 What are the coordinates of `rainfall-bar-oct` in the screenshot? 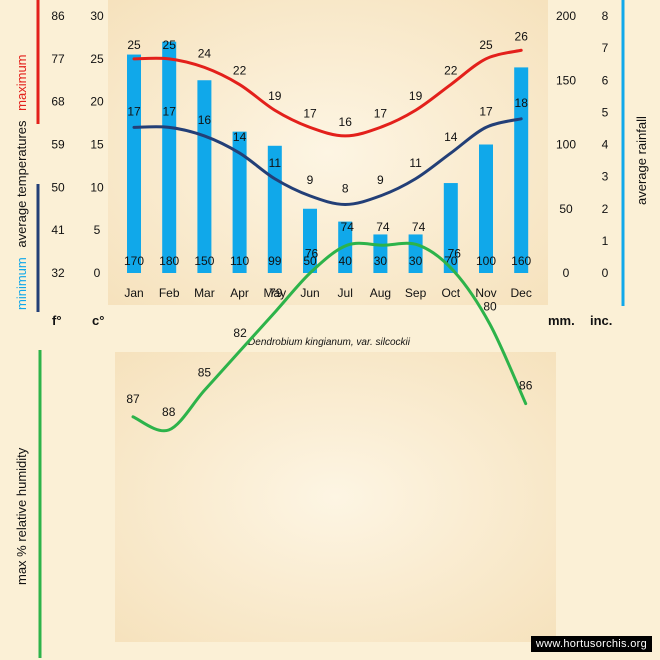 It's located at (450, 228).